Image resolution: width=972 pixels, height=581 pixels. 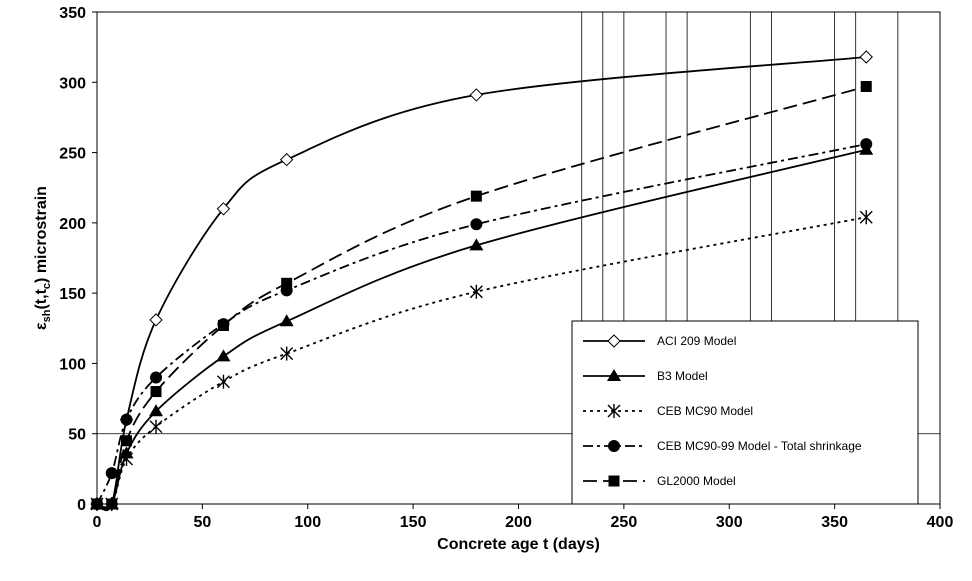 I want to click on legend-item: ACI 209 Model, so click(x=659, y=341).